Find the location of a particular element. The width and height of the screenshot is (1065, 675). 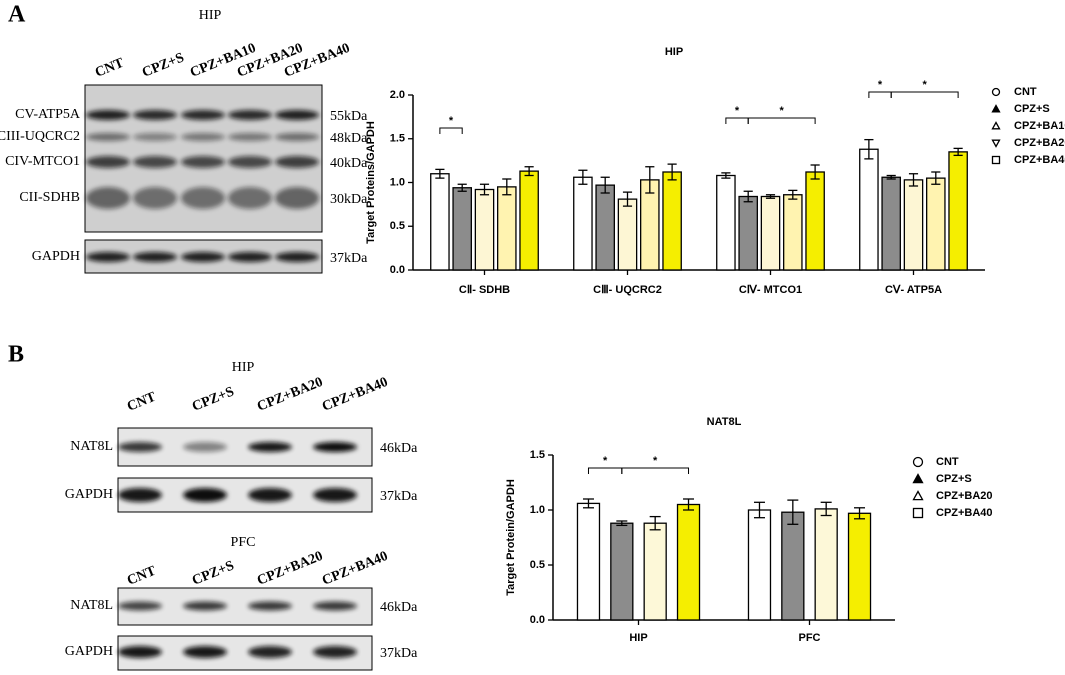

lane-label: CNT is located at coordinates (110, 67).